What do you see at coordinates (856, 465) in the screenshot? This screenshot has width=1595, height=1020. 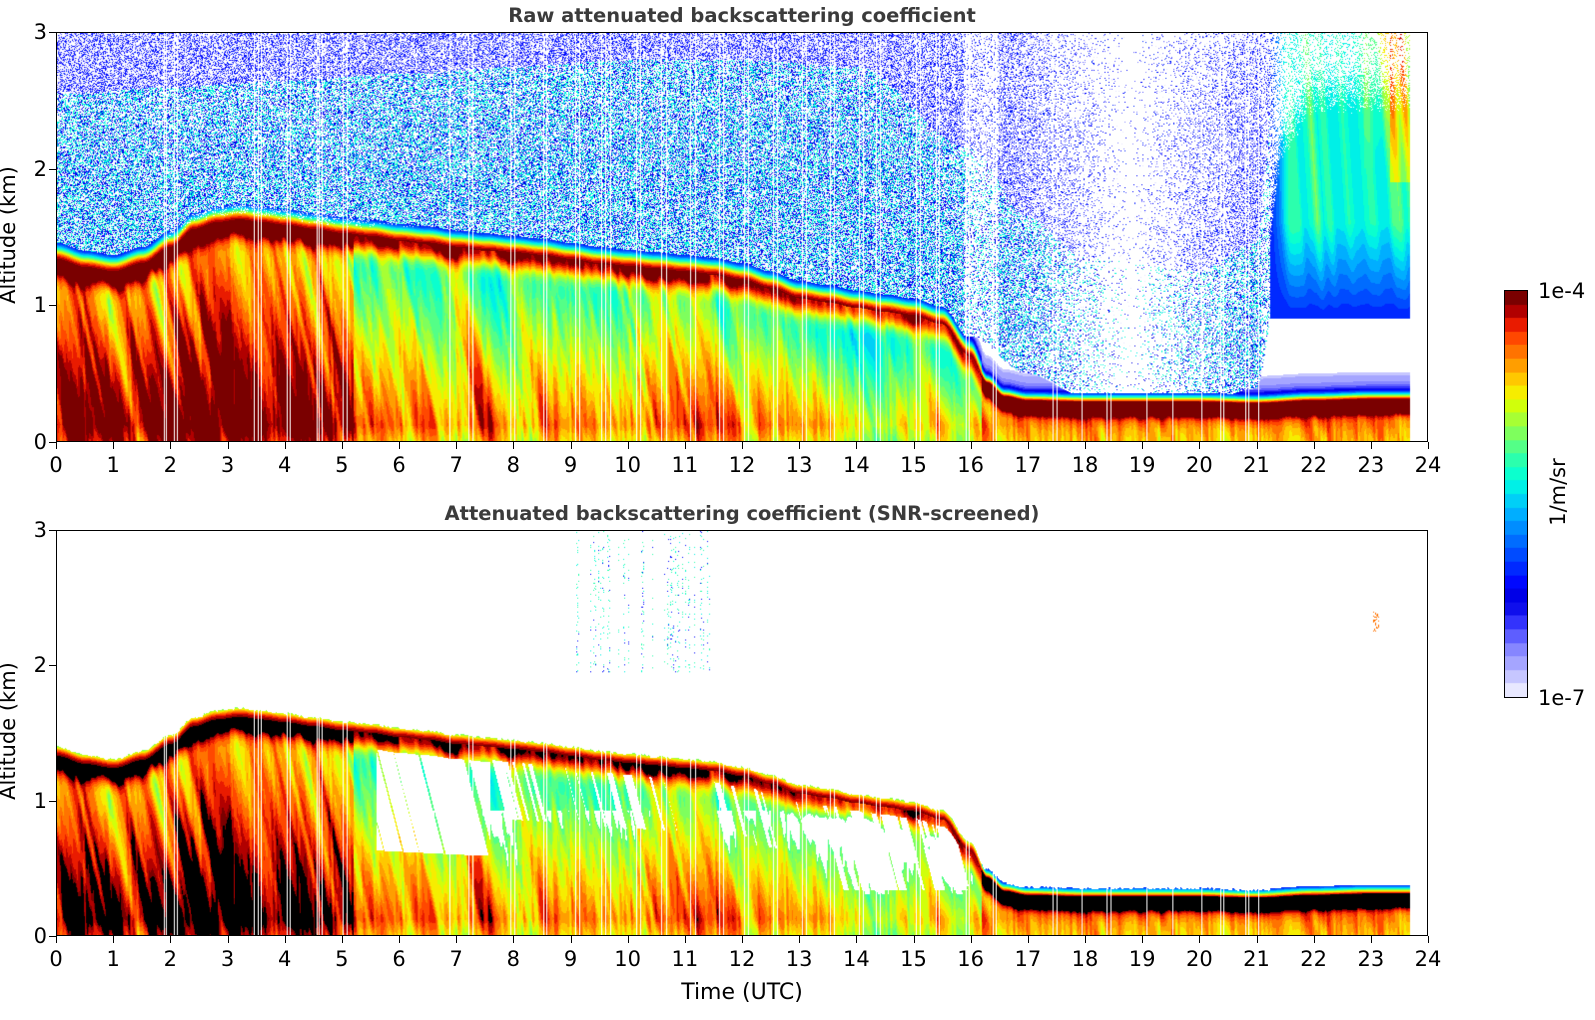 I see `xtick-label: 14` at bounding box center [856, 465].